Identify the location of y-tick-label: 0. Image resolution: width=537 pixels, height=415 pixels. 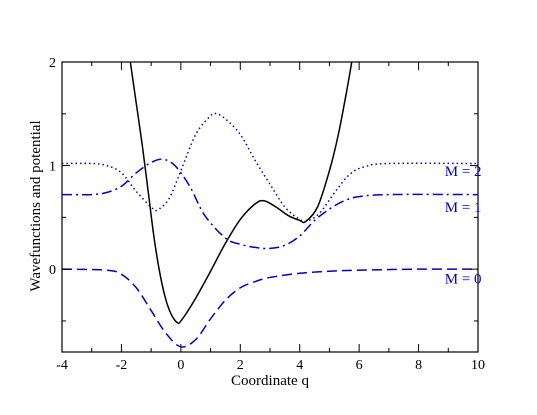
(52, 270).